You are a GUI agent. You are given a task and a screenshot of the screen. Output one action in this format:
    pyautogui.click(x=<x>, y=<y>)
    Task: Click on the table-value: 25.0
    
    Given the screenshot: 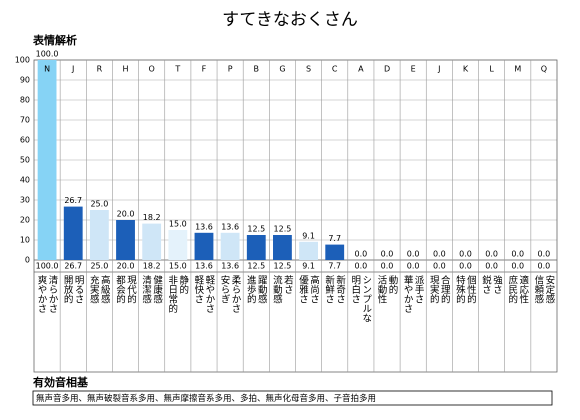 What is the action you would take?
    pyautogui.click(x=99, y=266)
    